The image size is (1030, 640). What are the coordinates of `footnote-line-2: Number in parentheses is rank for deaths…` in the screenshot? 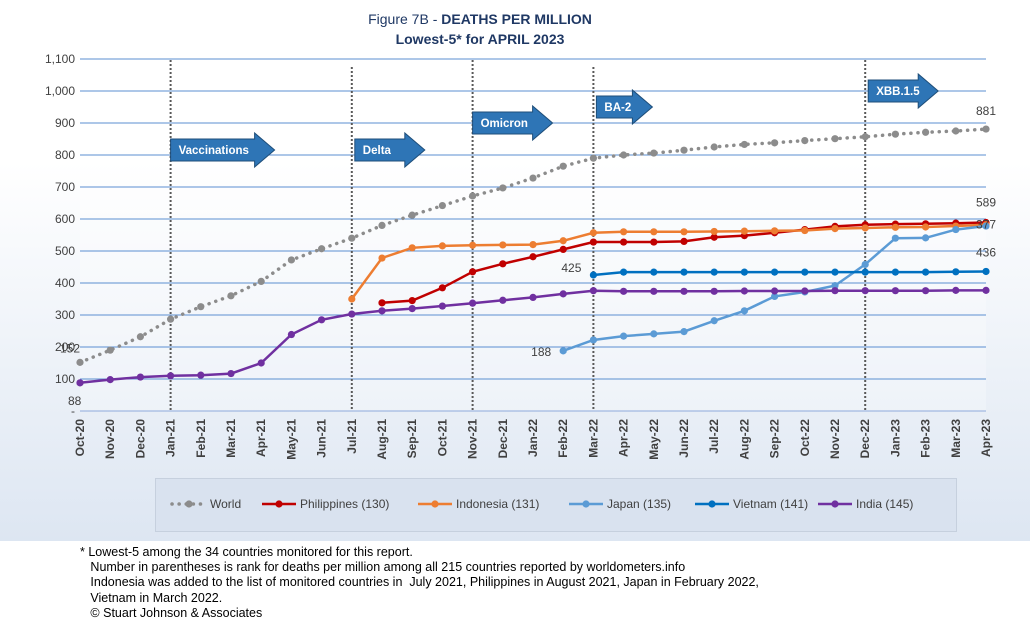 It's located at (383, 567).